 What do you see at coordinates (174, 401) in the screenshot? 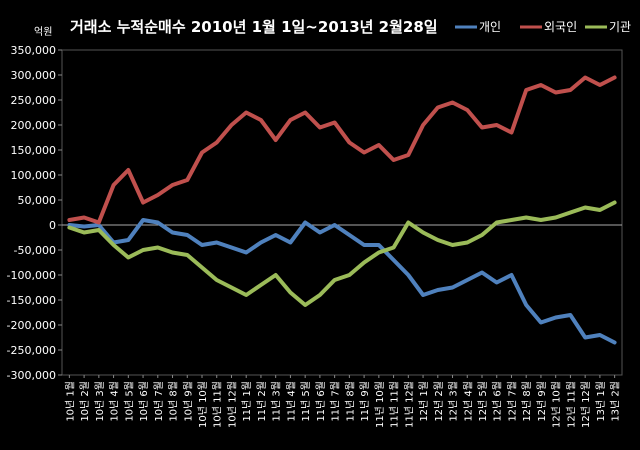
I see `x-tick-label: 10년 8월` at bounding box center [174, 401].